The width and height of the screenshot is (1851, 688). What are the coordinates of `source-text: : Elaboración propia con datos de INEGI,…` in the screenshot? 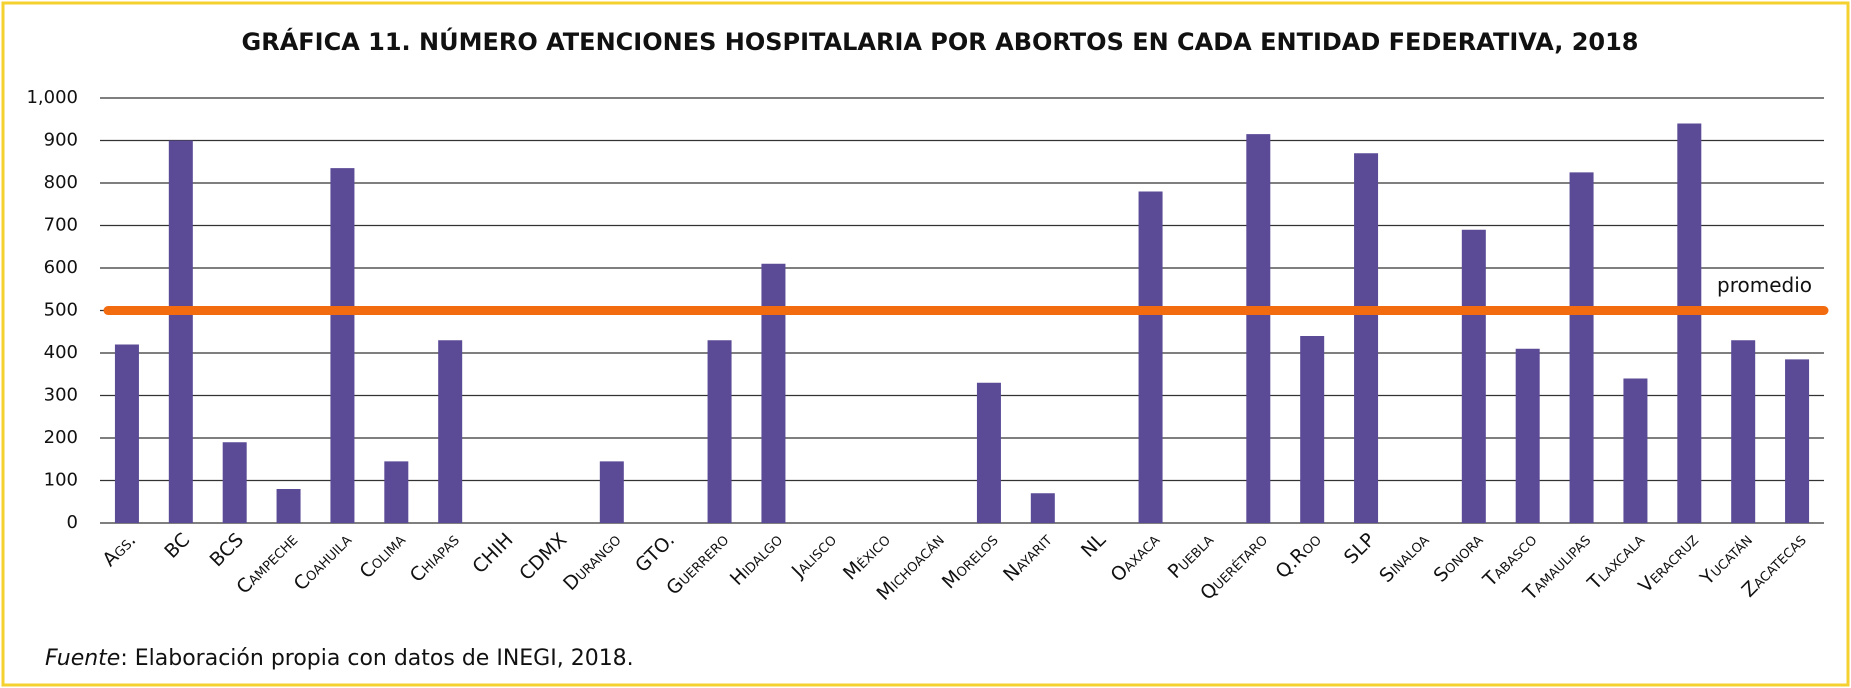 It's located at (376, 658).